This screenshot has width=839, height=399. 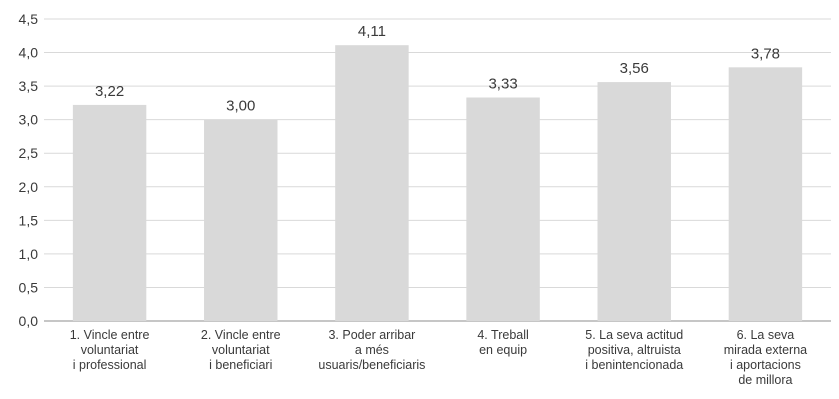 What do you see at coordinates (240, 106) in the screenshot?
I see `data-label: 3,00` at bounding box center [240, 106].